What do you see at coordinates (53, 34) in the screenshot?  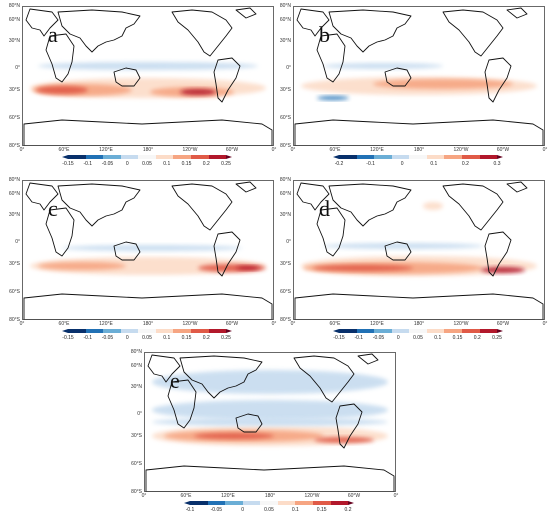 I see `panel-label: a` at bounding box center [53, 34].